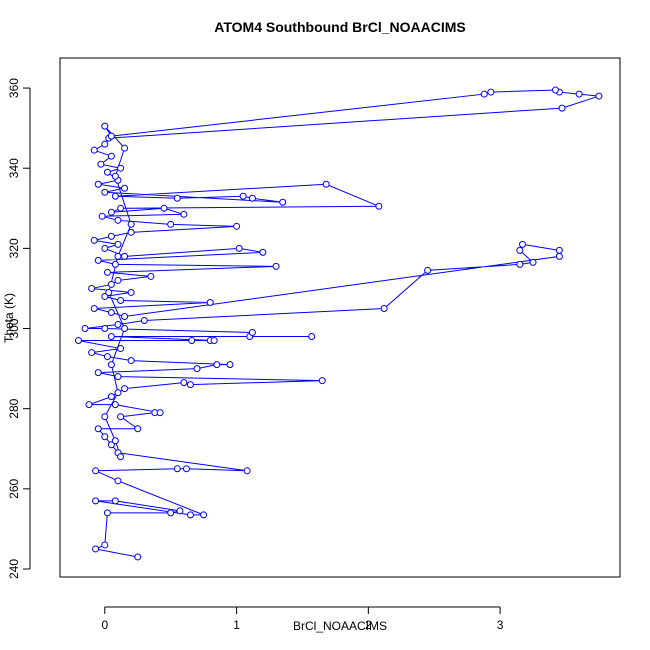 This screenshot has width=650, height=650. Describe the element at coordinates (500, 625) in the screenshot. I see `x-tick-label: 3` at that location.